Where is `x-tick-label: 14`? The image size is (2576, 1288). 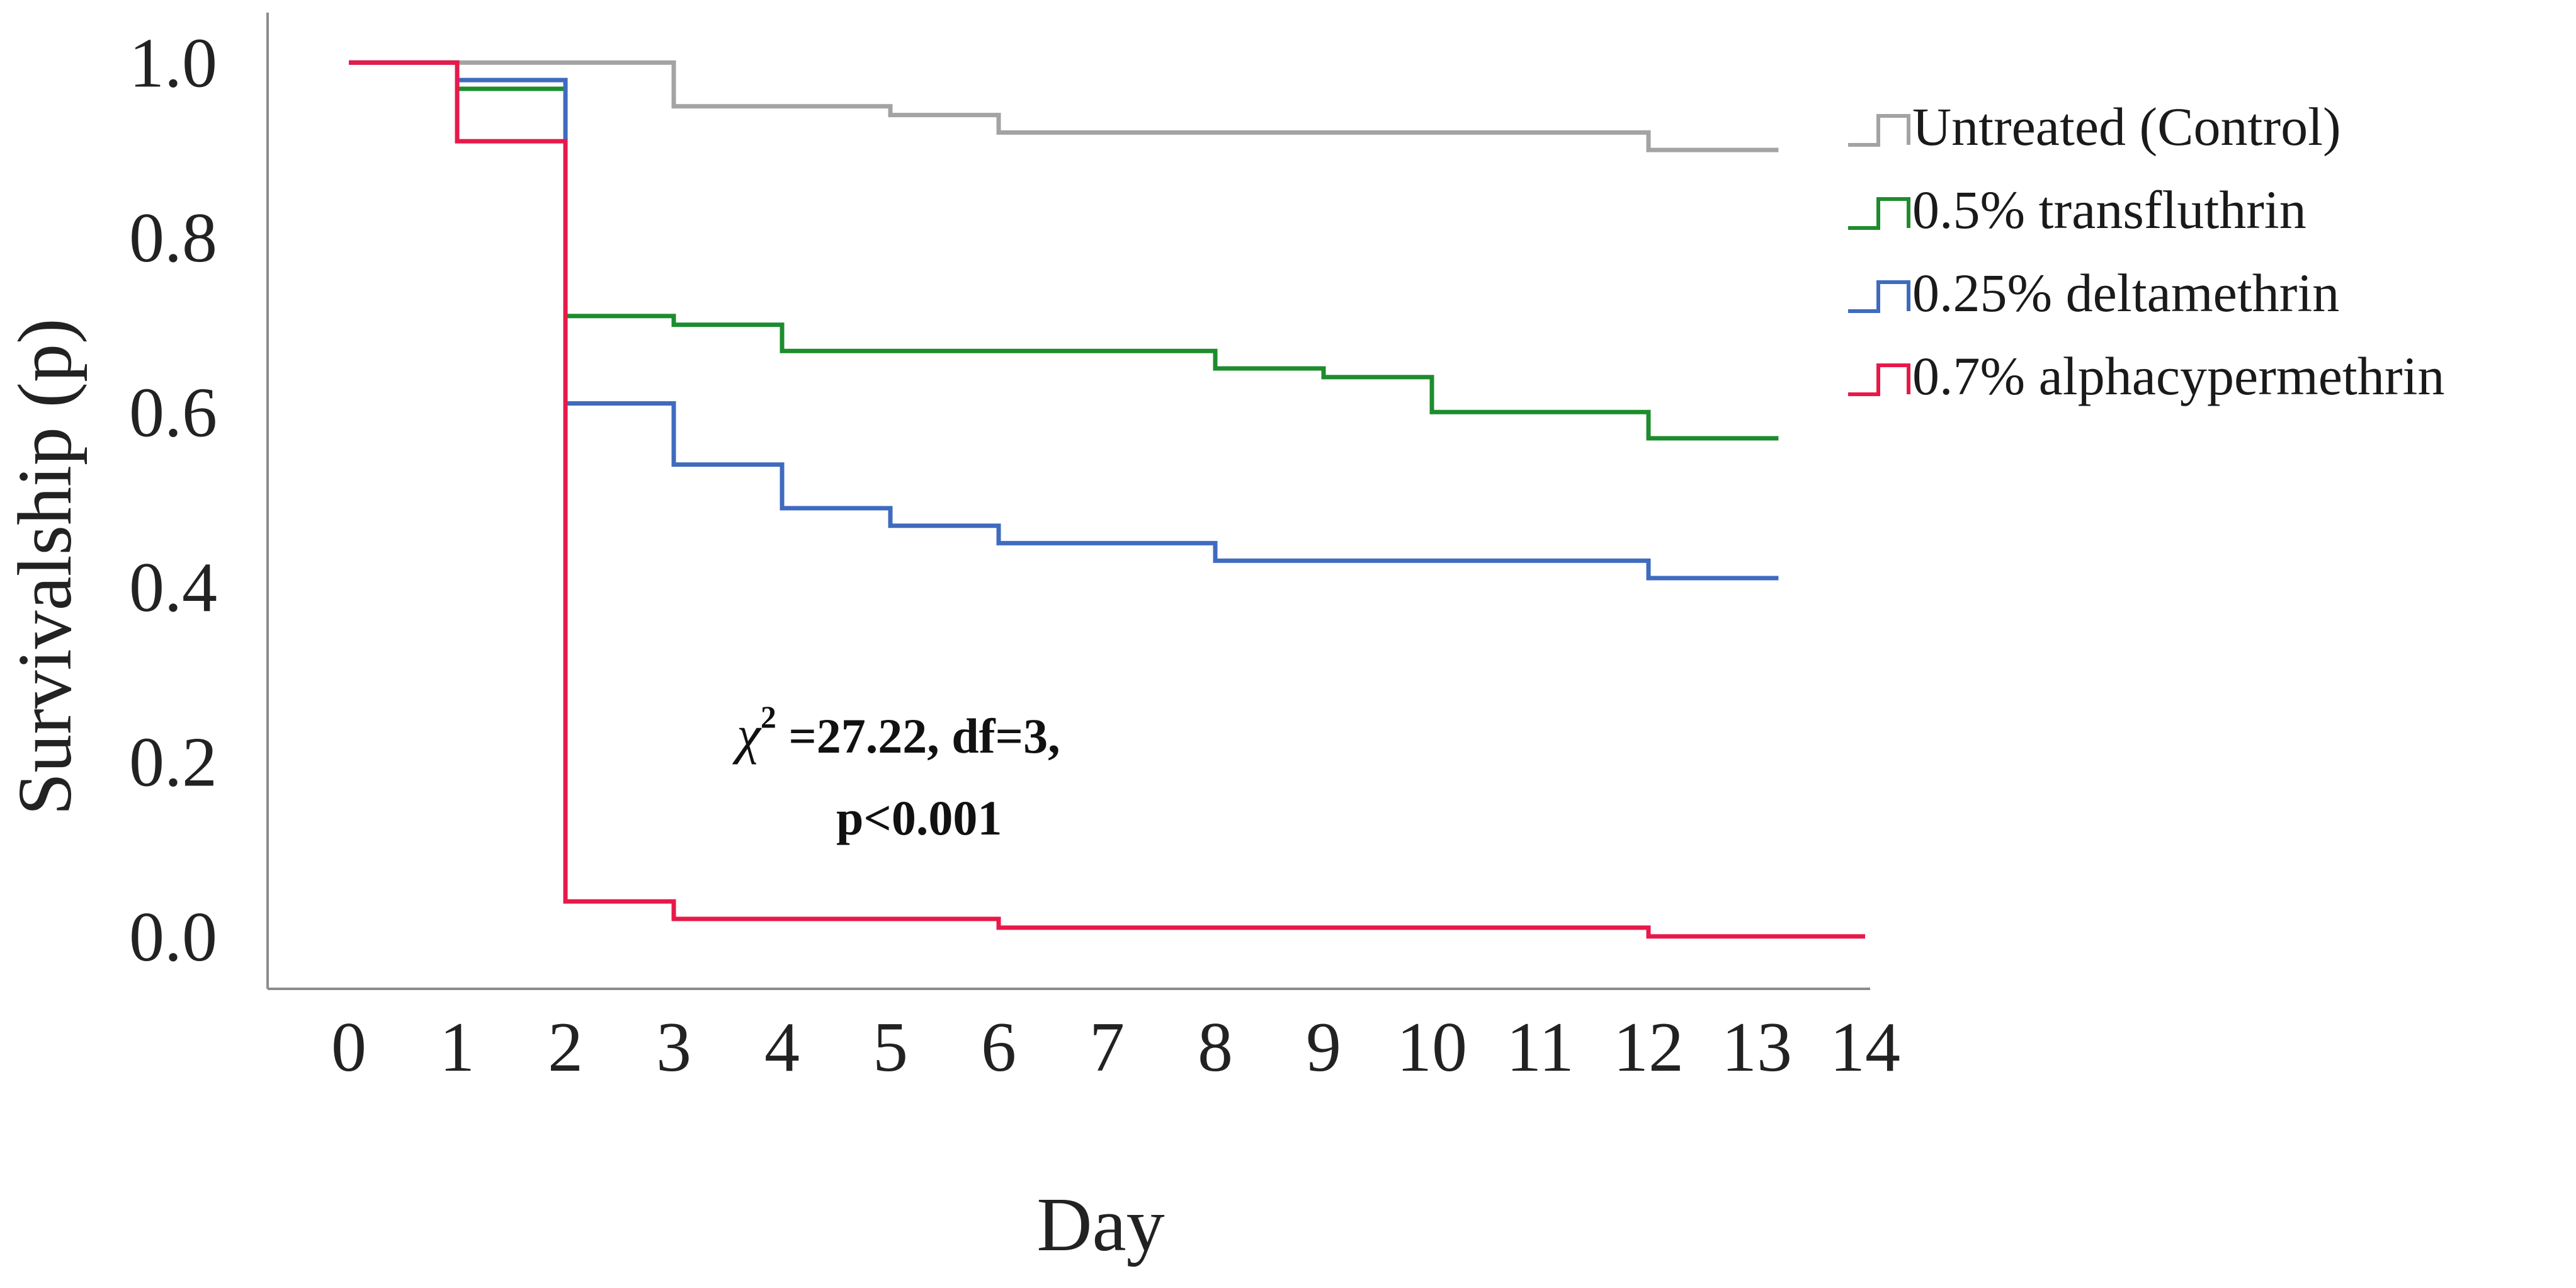 x-tick-label: 14 is located at coordinates (1865, 1047).